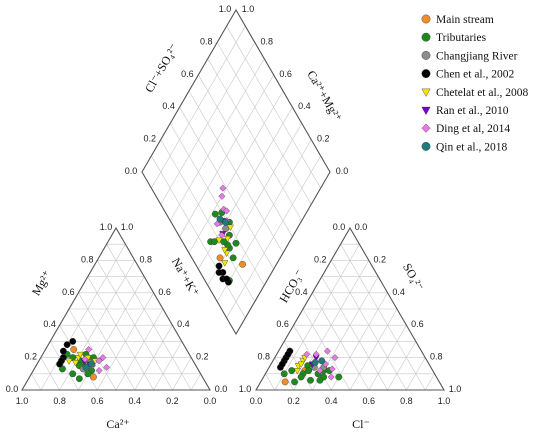 This screenshot has height=436, width=550. I want to click on diamond-right-tick-label: 0.6, so click(285, 74).